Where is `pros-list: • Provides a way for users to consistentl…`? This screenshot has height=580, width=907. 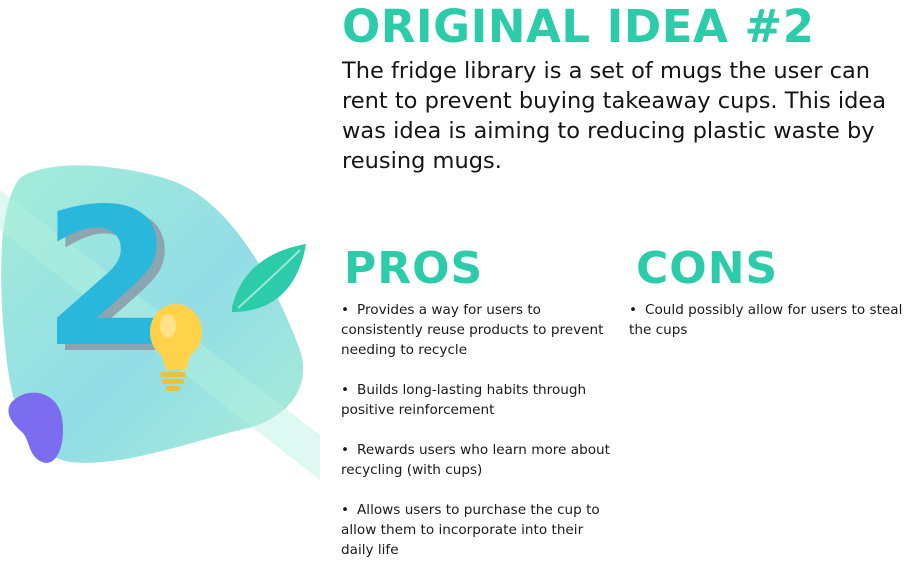 pros-list: • Provides a way for users to consistentl… is located at coordinates (479, 440).